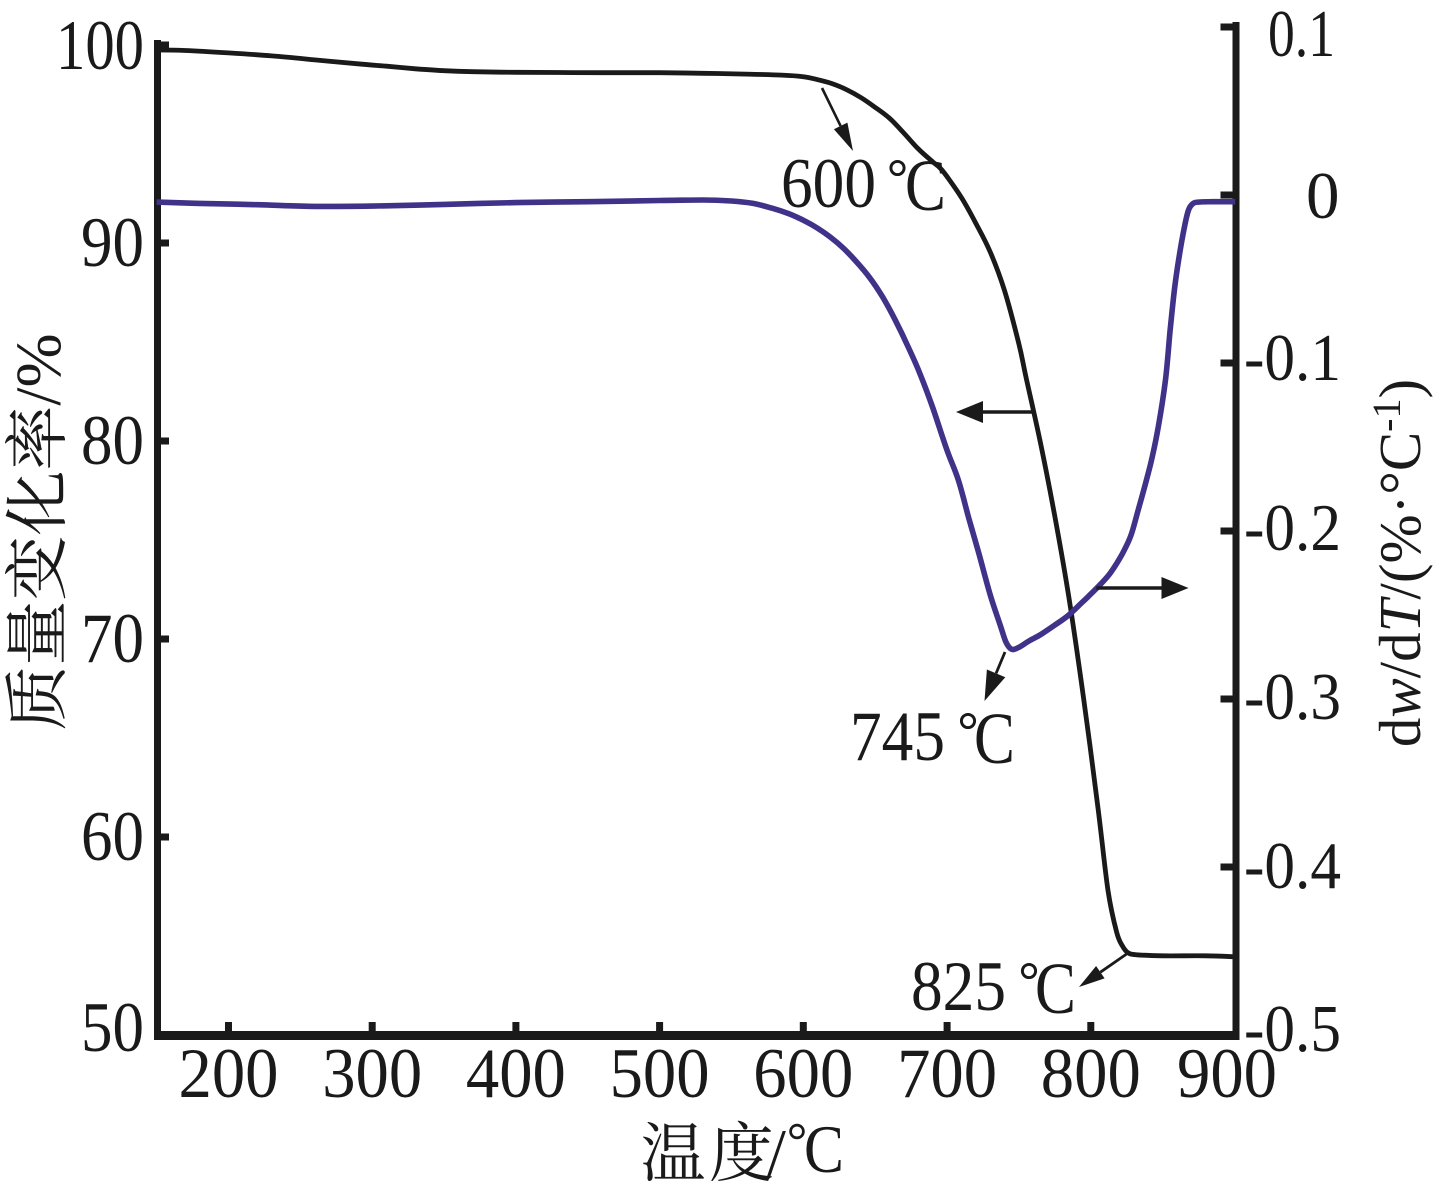 The width and height of the screenshot is (1441, 1186). I want to click on svg-text: -0.1, so click(1292, 358).